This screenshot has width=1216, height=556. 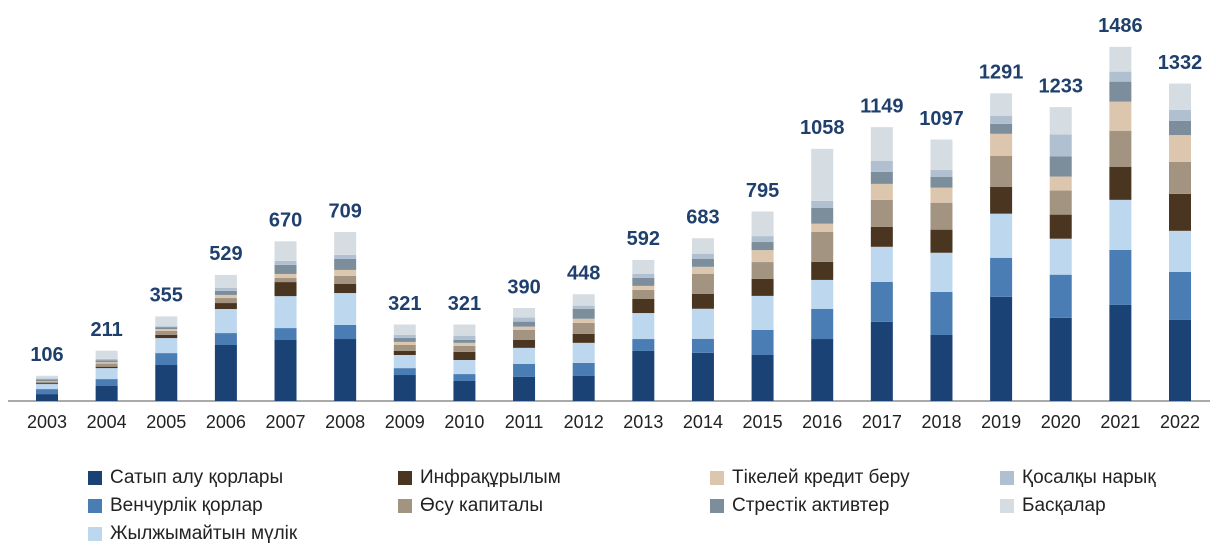 What do you see at coordinates (166, 422) in the screenshot?
I see `x-tick-label: 2005` at bounding box center [166, 422].